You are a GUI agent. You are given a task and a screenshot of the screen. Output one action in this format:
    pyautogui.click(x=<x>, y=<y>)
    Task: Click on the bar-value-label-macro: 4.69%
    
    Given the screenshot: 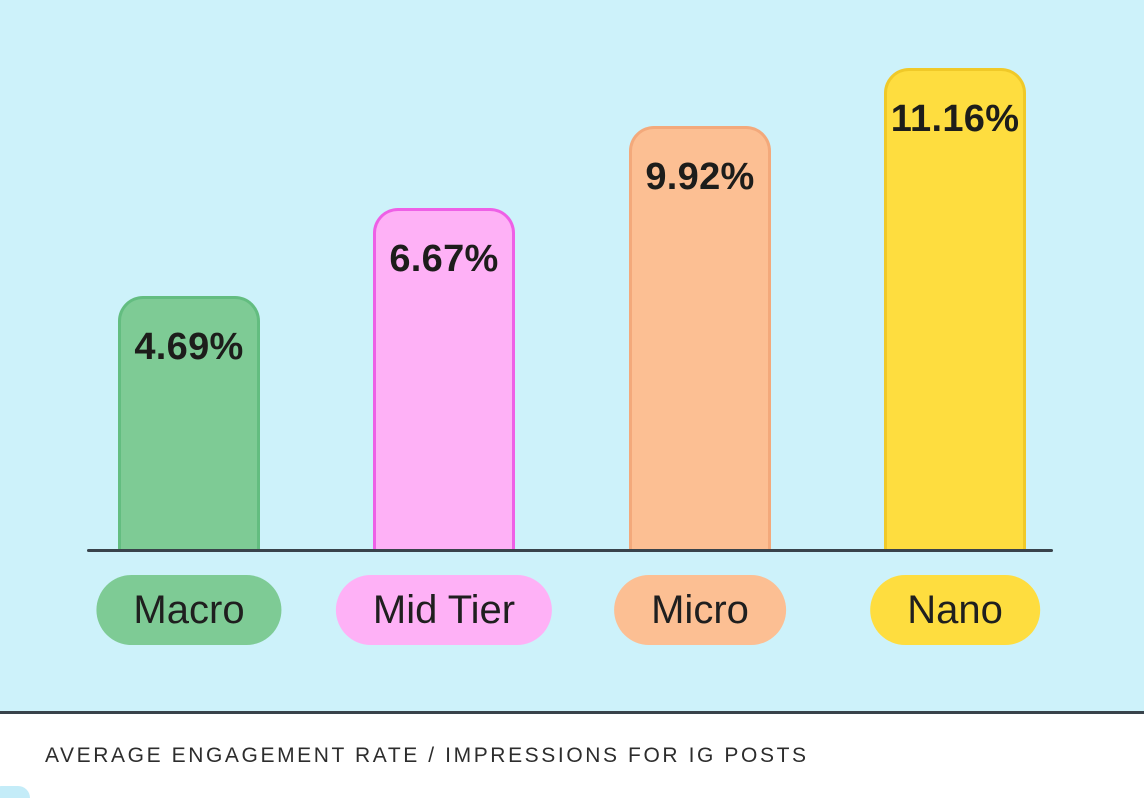 What is the action you would take?
    pyautogui.click(x=189, y=347)
    